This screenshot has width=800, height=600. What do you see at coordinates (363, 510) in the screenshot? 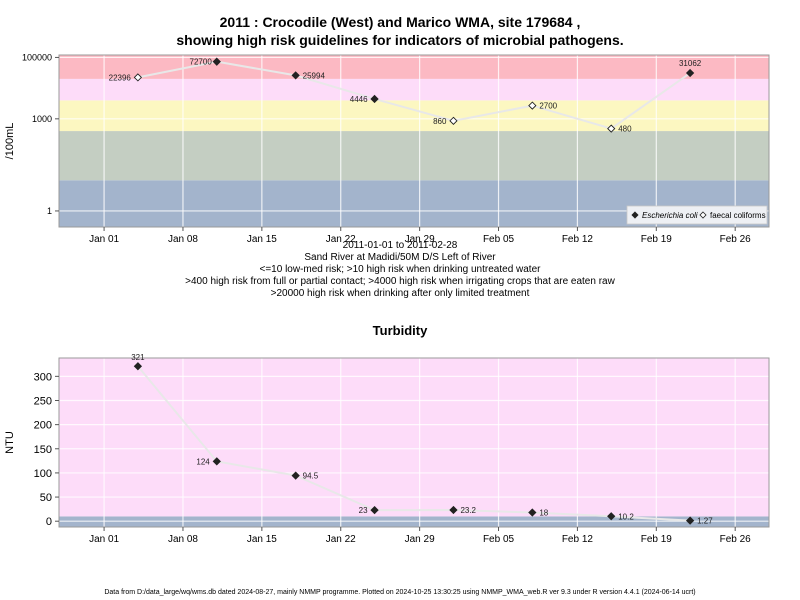
I see `data-label-1-0-3: 23` at bounding box center [363, 510].